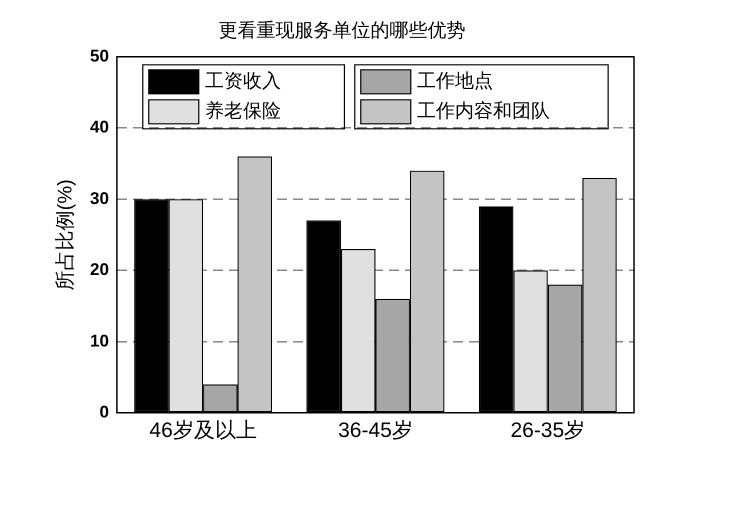  Describe the element at coordinates (548, 430) in the screenshot. I see `x-tick-label: 26-35岁` at that location.